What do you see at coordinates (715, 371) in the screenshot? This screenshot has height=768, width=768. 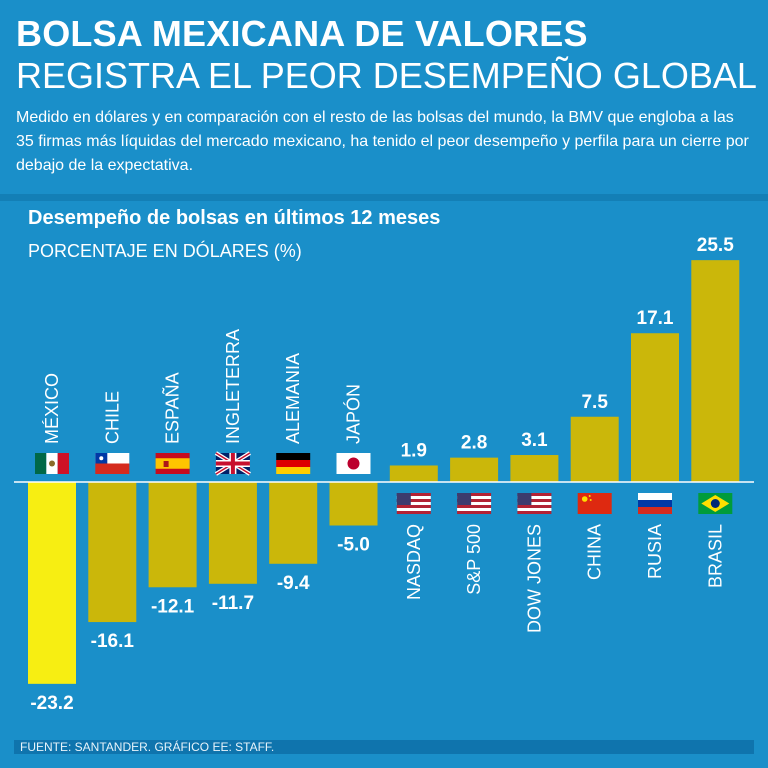 I see `bar-brasil` at bounding box center [715, 371].